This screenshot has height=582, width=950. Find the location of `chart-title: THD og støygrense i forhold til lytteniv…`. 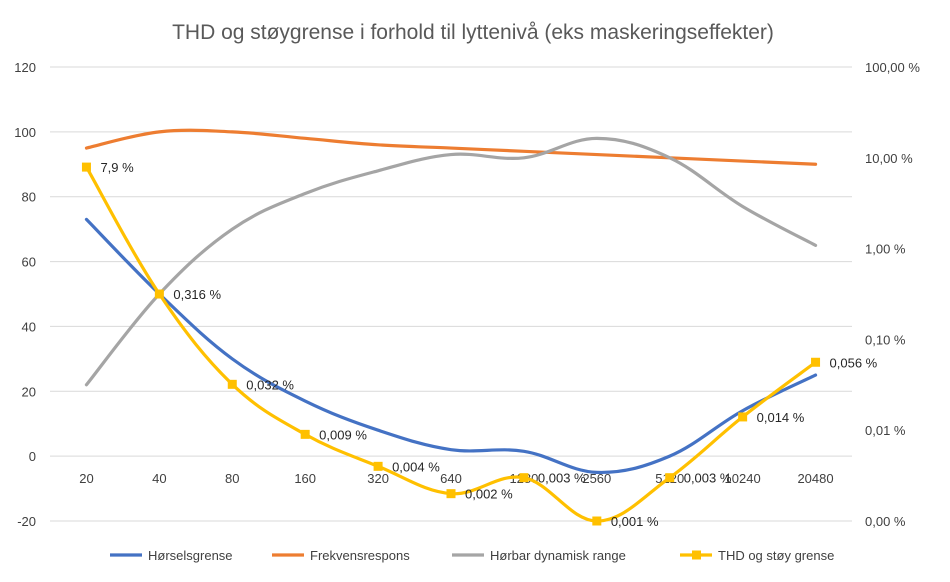

chart-title: THD og støygrense i forhold til lytteniv… is located at coordinates (473, 32).